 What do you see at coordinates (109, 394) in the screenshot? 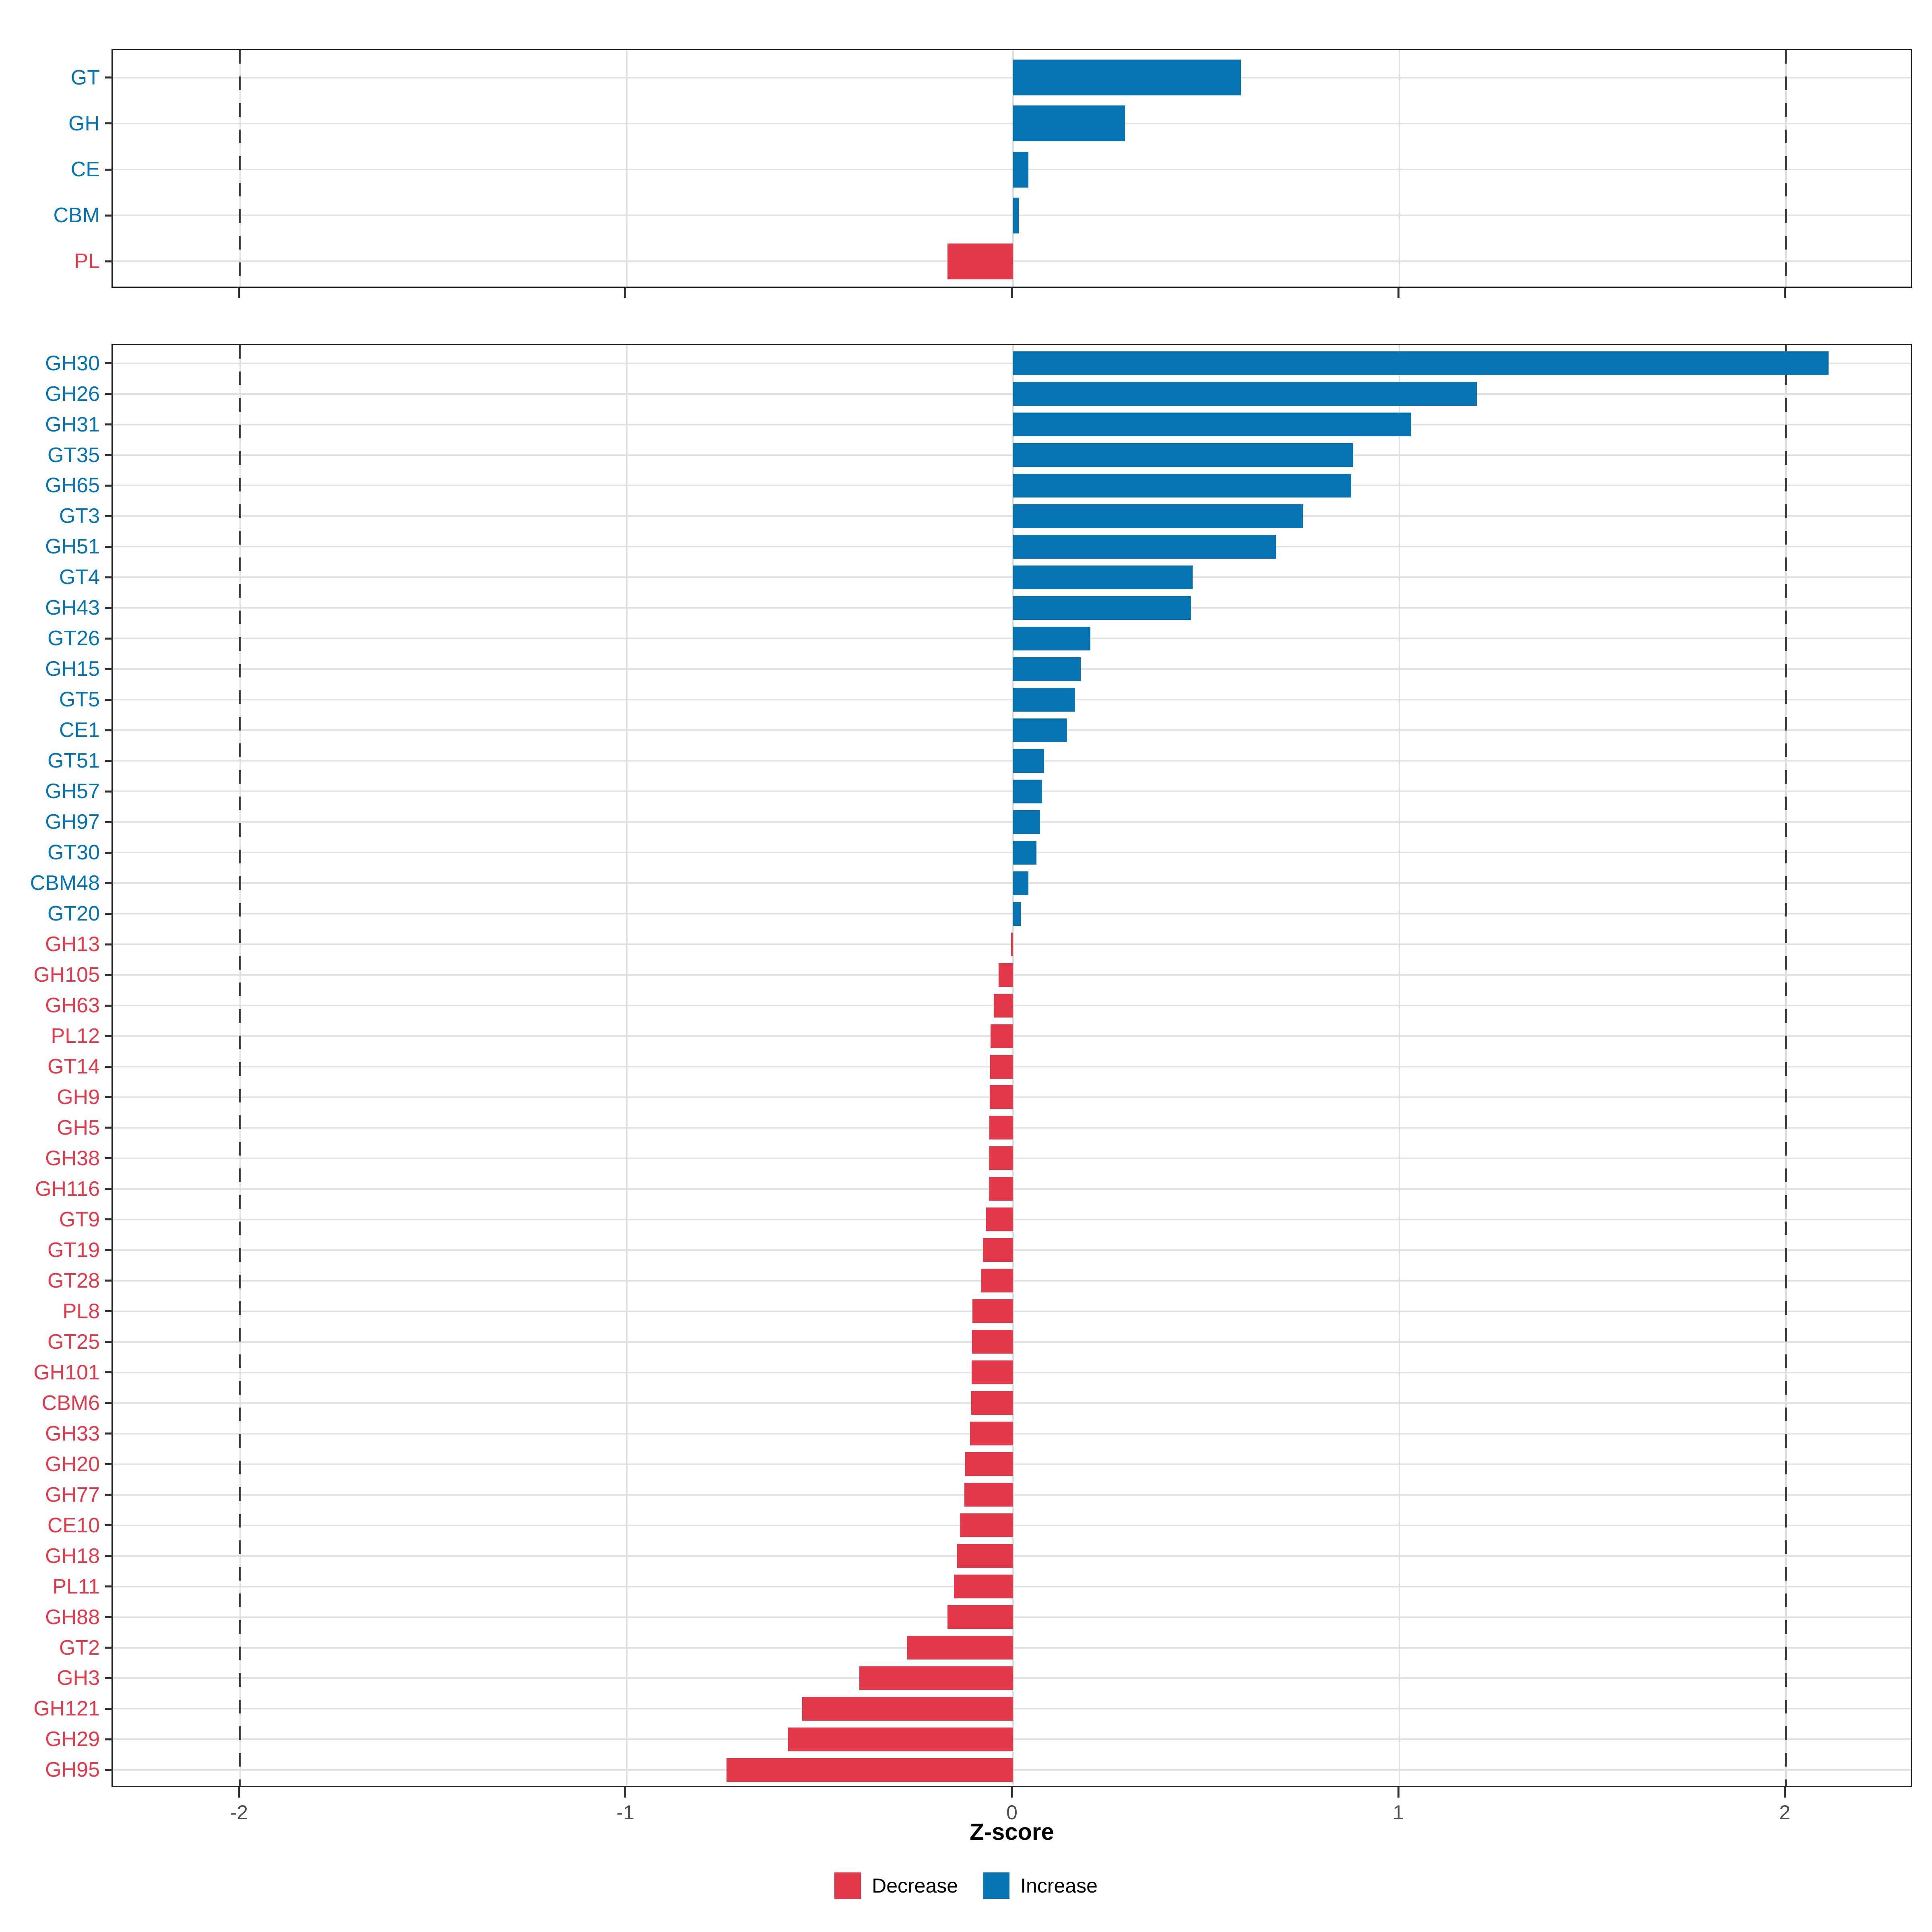
I see `y-tick-GH26` at bounding box center [109, 394].